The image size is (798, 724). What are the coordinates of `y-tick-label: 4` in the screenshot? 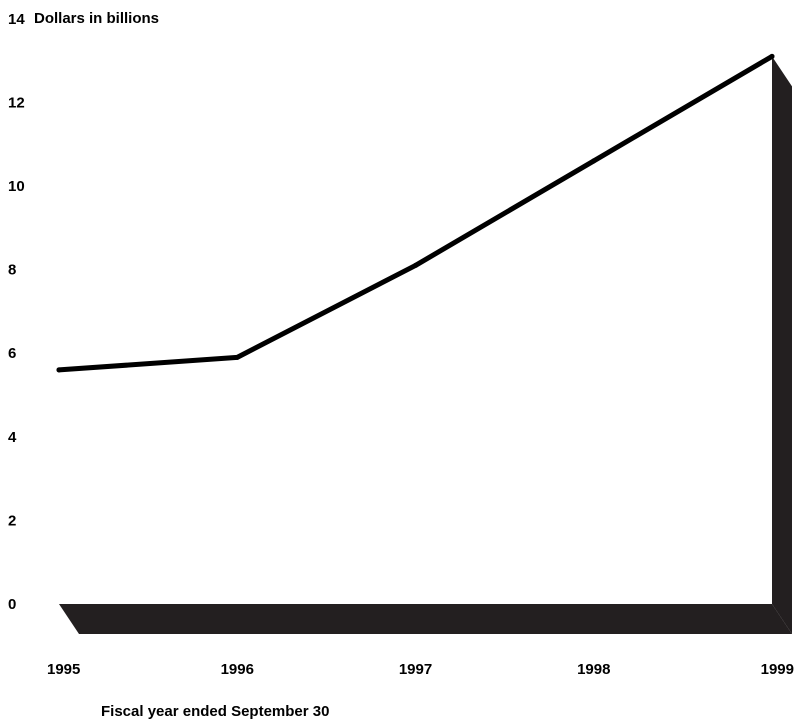 It's located at (12, 437).